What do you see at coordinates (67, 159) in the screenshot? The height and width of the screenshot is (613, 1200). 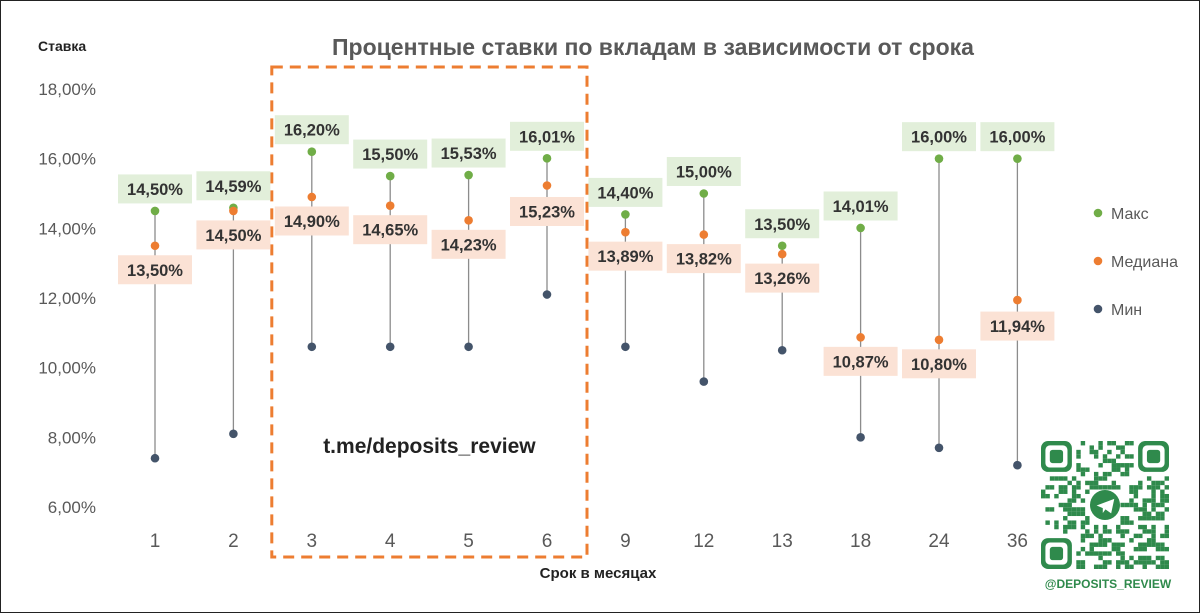 I see `y-tick-label: 16,00%` at bounding box center [67, 159].